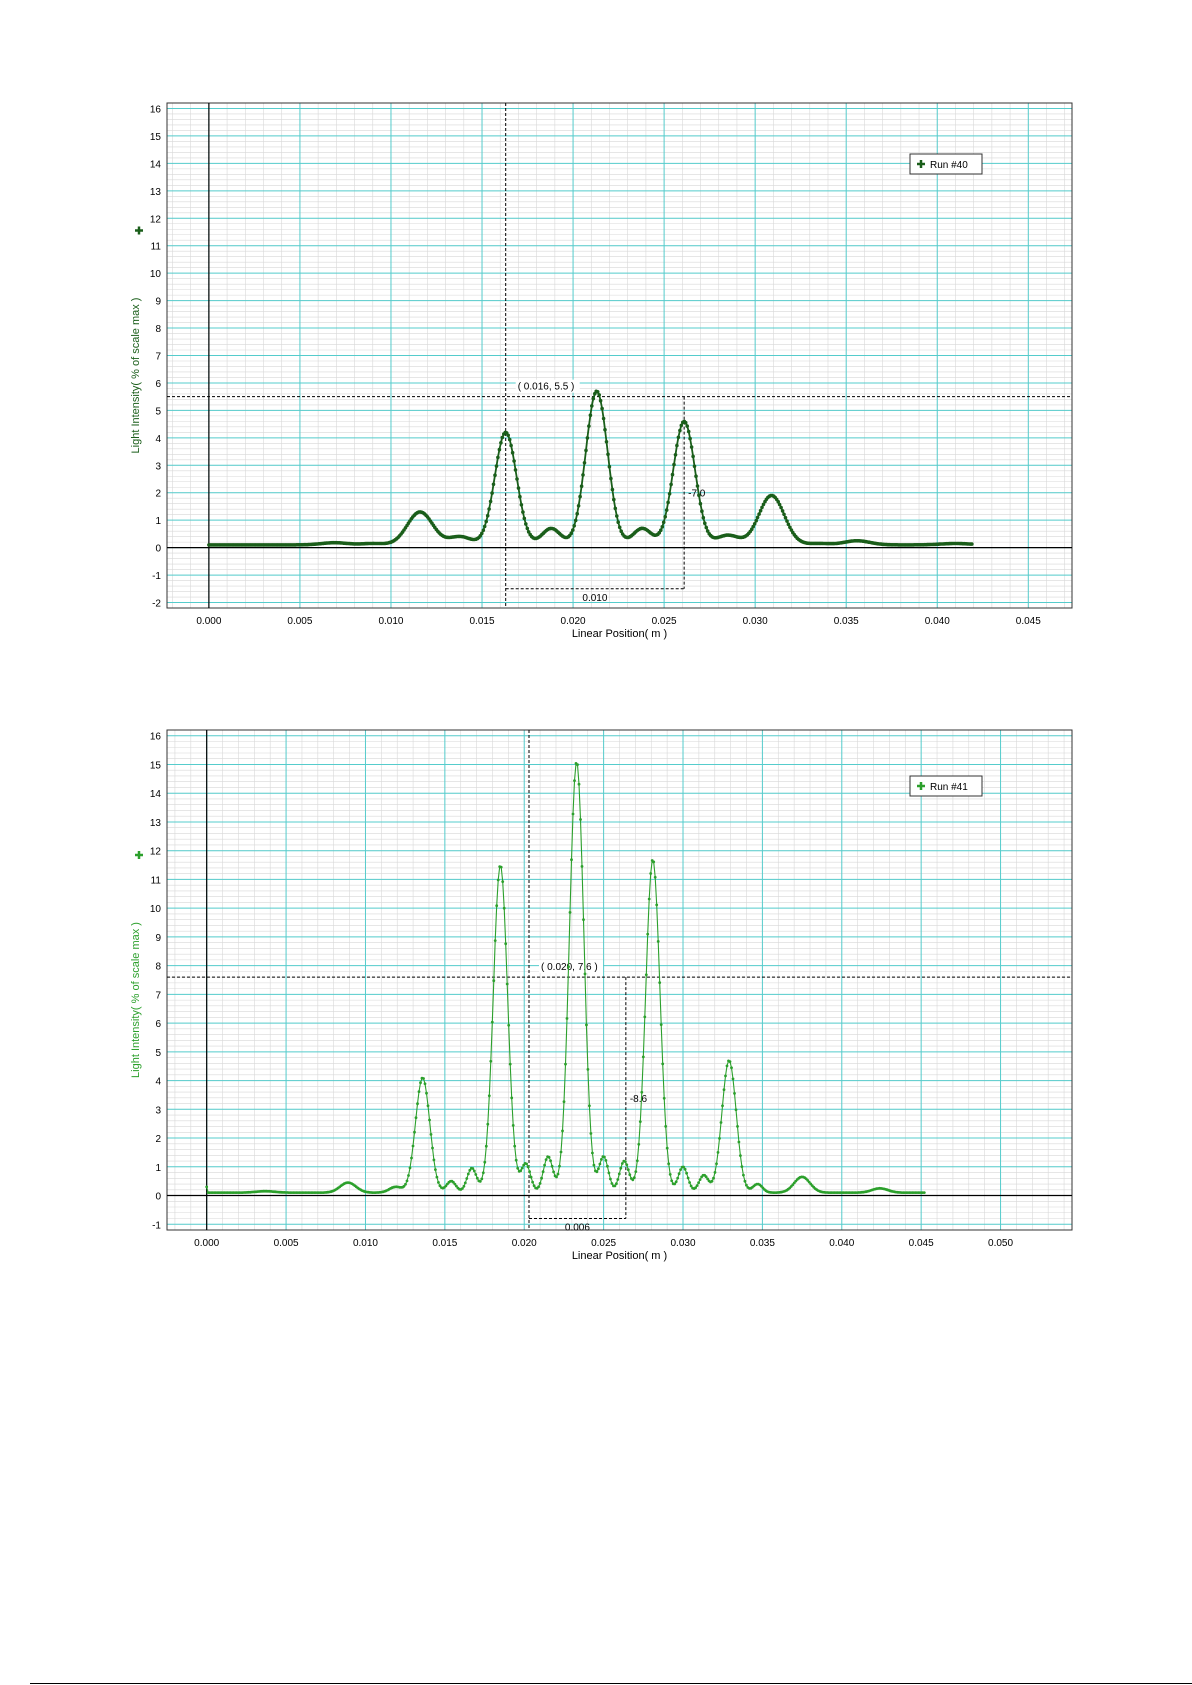 The image size is (1192, 1685). I want to click on chart1-x-tick-label: 0.015, so click(444, 1243).